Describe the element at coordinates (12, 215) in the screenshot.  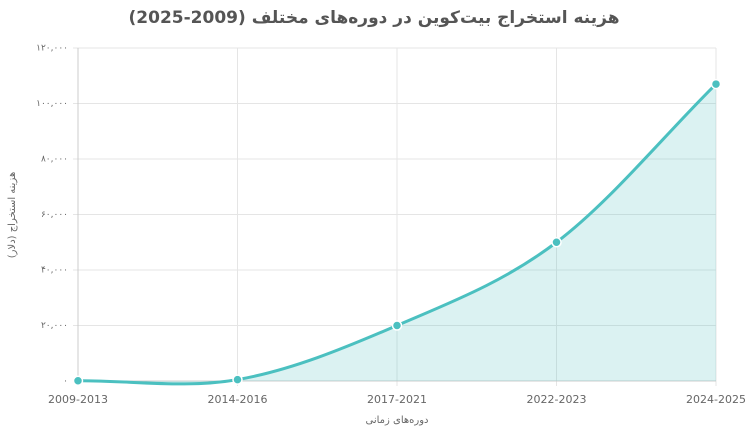
I see `y-axis-title: هزینه استخراج (دلار)` at that location.